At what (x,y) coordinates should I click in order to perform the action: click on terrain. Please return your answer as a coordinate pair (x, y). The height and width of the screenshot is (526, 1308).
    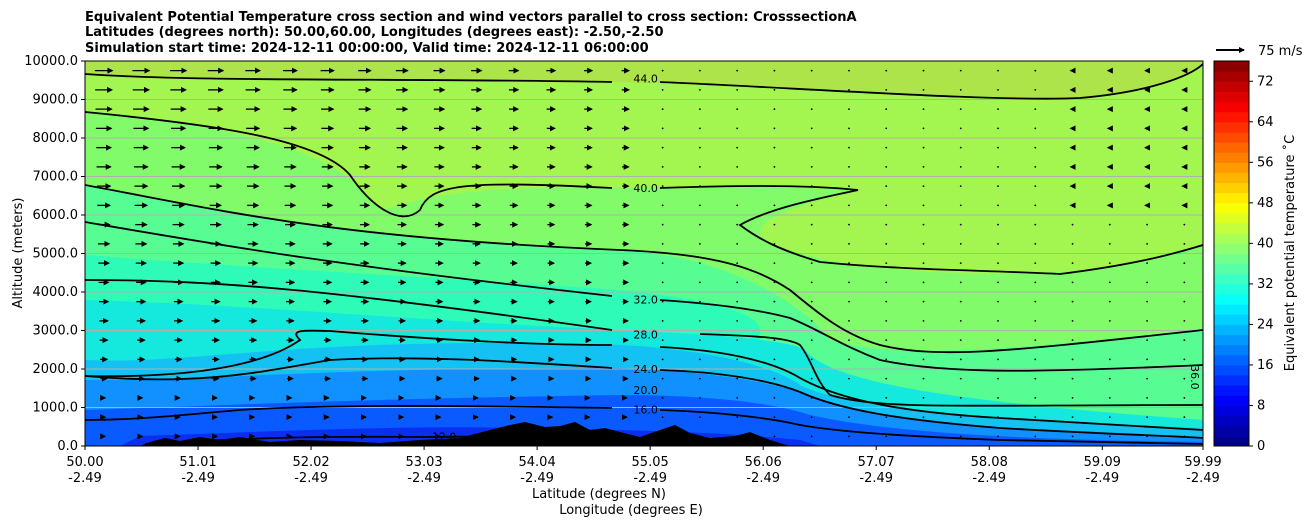
    Looking at the image, I should click on (465, 434).